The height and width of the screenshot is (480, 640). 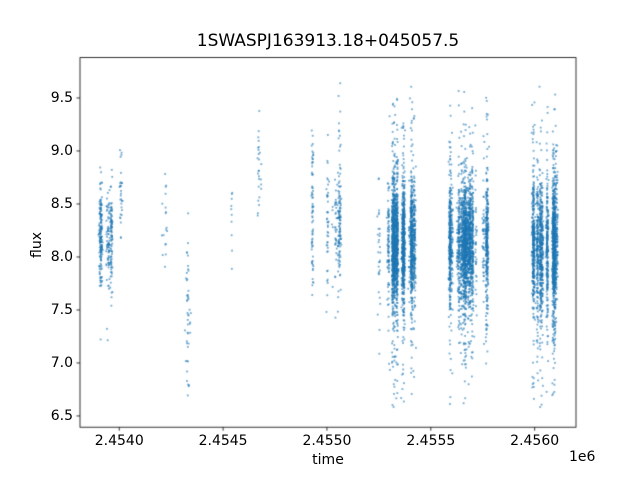 What do you see at coordinates (431, 441) in the screenshot?
I see `x-tick-label: 2.4555` at bounding box center [431, 441].